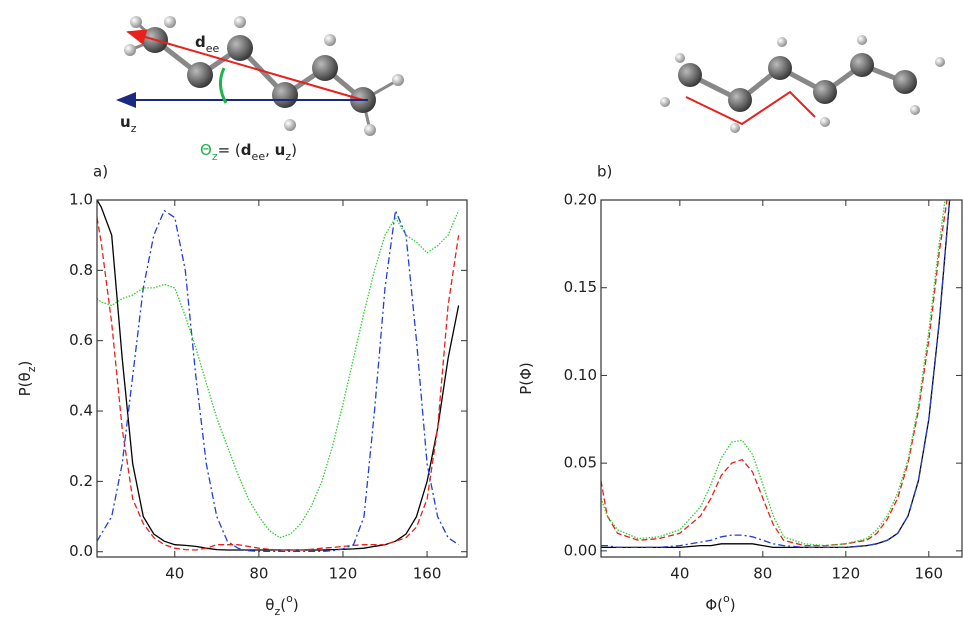 This screenshot has height=620, width=963. What do you see at coordinates (580, 463) in the screenshot?
I see `y-tick-label: 0.05` at bounding box center [580, 463].